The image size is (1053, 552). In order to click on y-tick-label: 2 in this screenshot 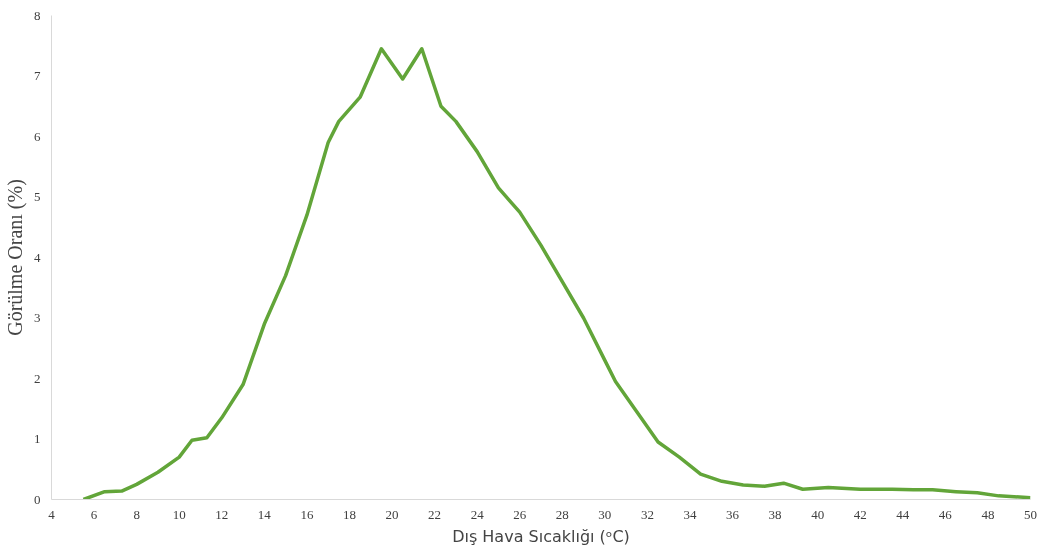, I will do `click(37, 378)`.